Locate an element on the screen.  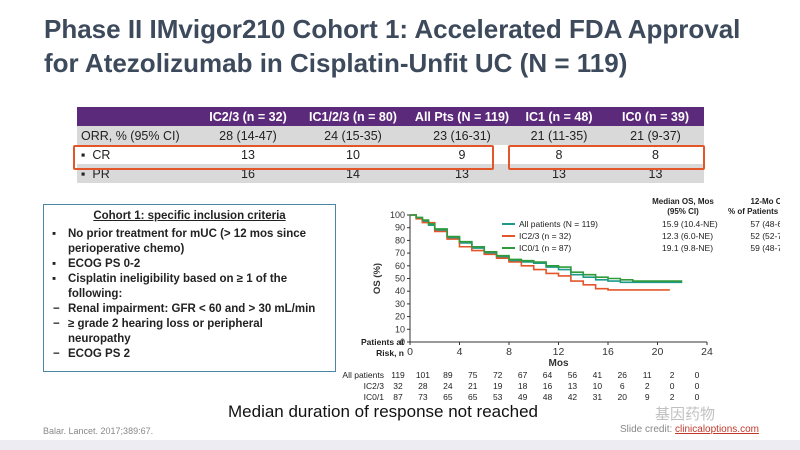
legend-entry: IC2/3 (n = 32) is located at coordinates (545, 236).